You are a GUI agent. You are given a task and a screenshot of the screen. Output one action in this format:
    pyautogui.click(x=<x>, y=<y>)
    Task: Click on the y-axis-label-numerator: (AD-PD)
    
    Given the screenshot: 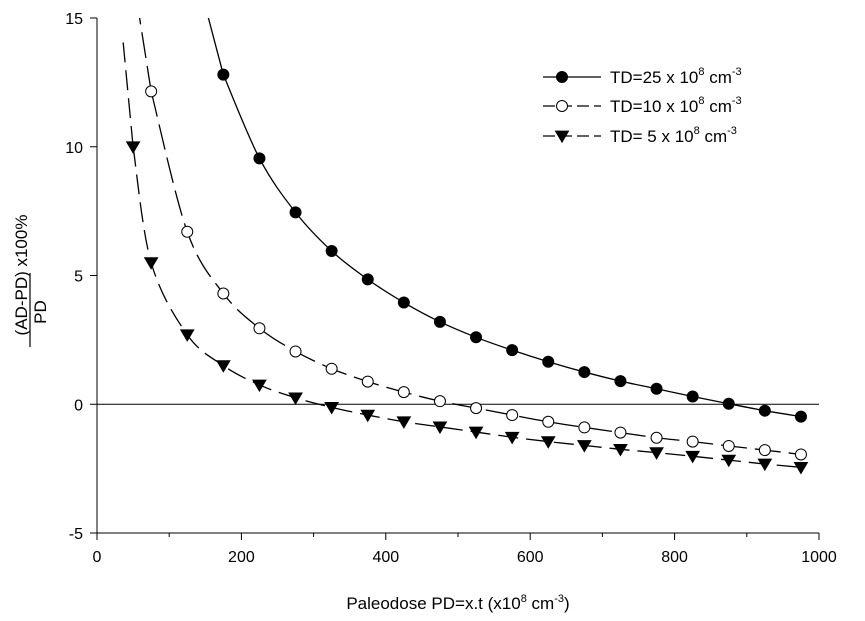 What is the action you would take?
    pyautogui.click(x=21, y=303)
    